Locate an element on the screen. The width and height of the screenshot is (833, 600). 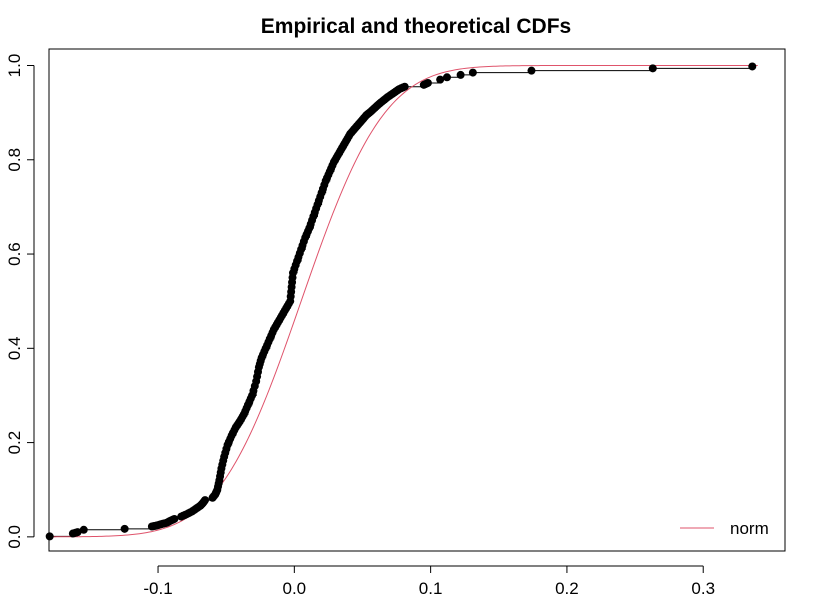
x-tick-label: 0.2 is located at coordinates (567, 588).